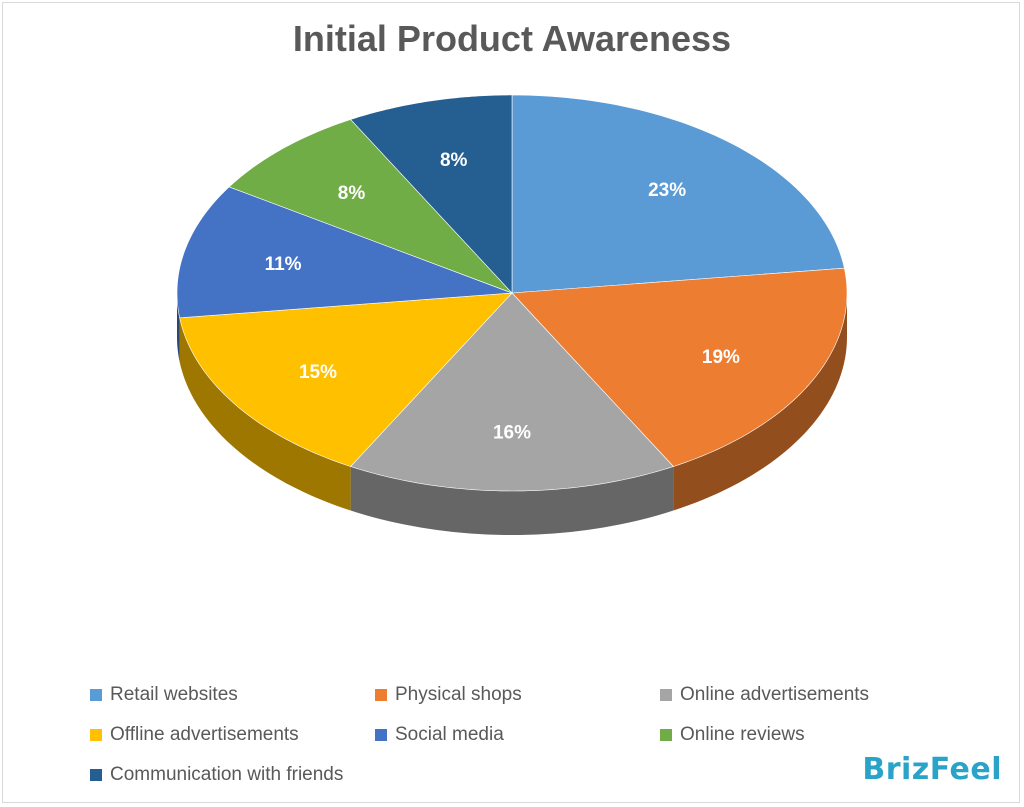 The width and height of the screenshot is (1024, 807). What do you see at coordinates (458, 694) in the screenshot?
I see `legend-label: Physical shops` at bounding box center [458, 694].